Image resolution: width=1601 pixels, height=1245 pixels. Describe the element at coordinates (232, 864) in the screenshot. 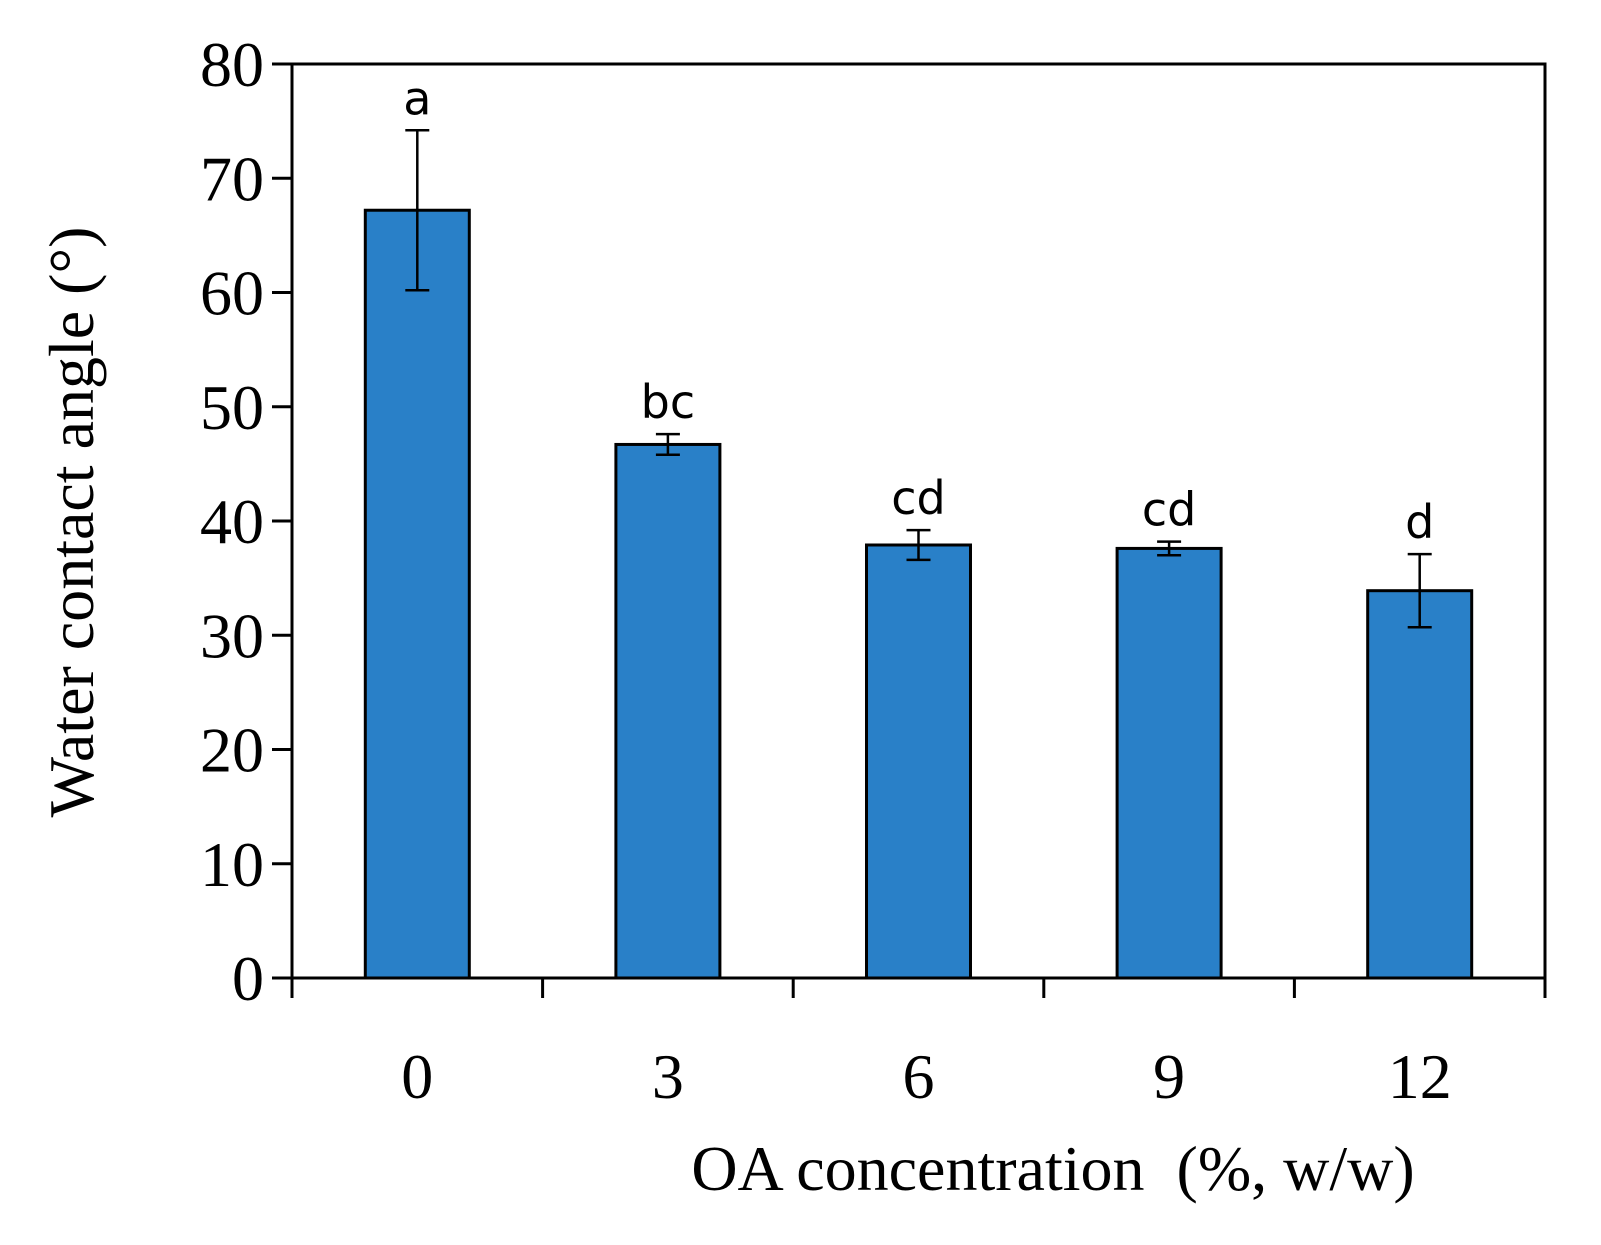

I see `y-tick-label: 10` at that location.